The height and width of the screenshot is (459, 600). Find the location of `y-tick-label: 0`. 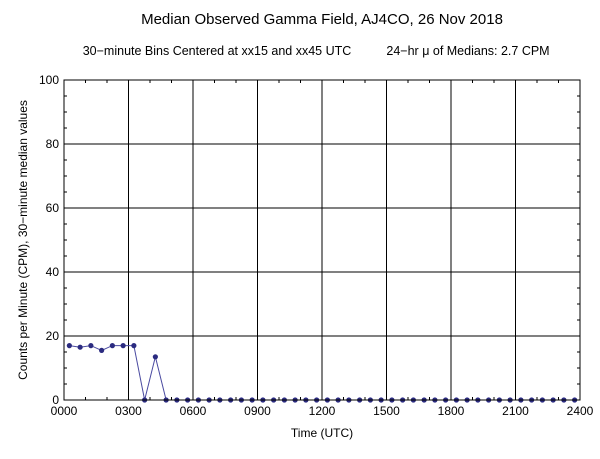

y-tick-label: 0 is located at coordinates (55, 400).